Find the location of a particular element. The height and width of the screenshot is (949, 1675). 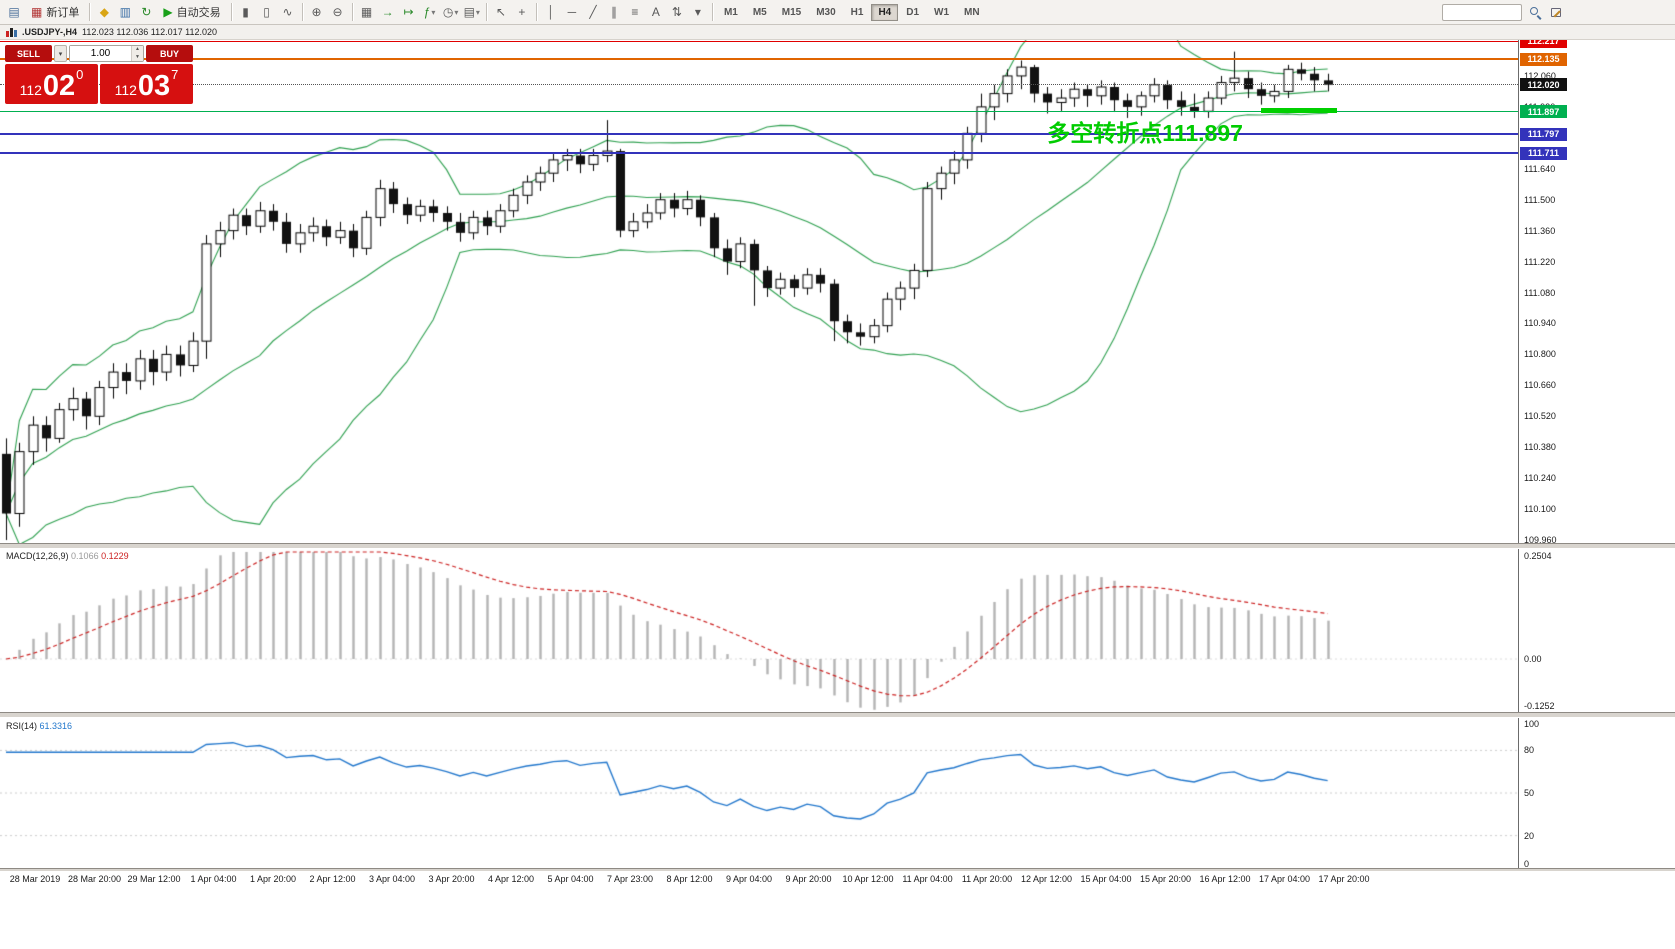

one-click-trade-panel: SELL ▾ ▲ ▼ BUY 112 02 0 112 03 7 is located at coordinates (99, 74).